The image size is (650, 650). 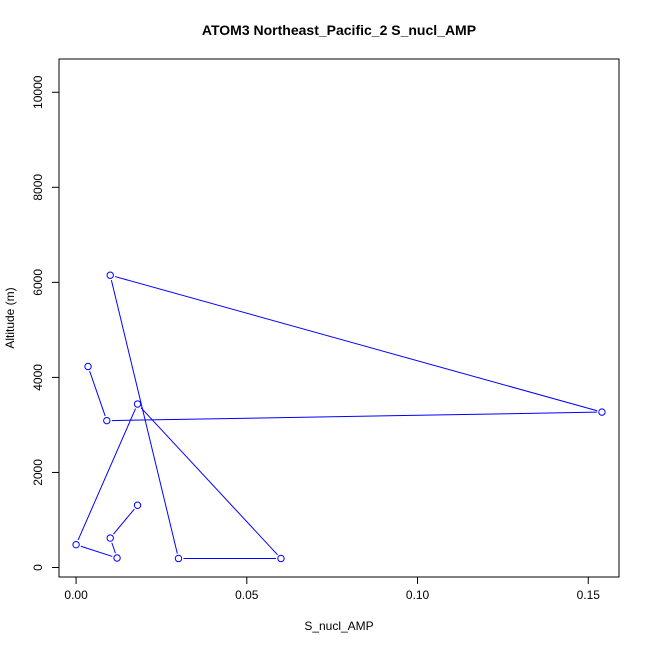 I want to click on y-tick-label: 2000, so click(x=38, y=472).